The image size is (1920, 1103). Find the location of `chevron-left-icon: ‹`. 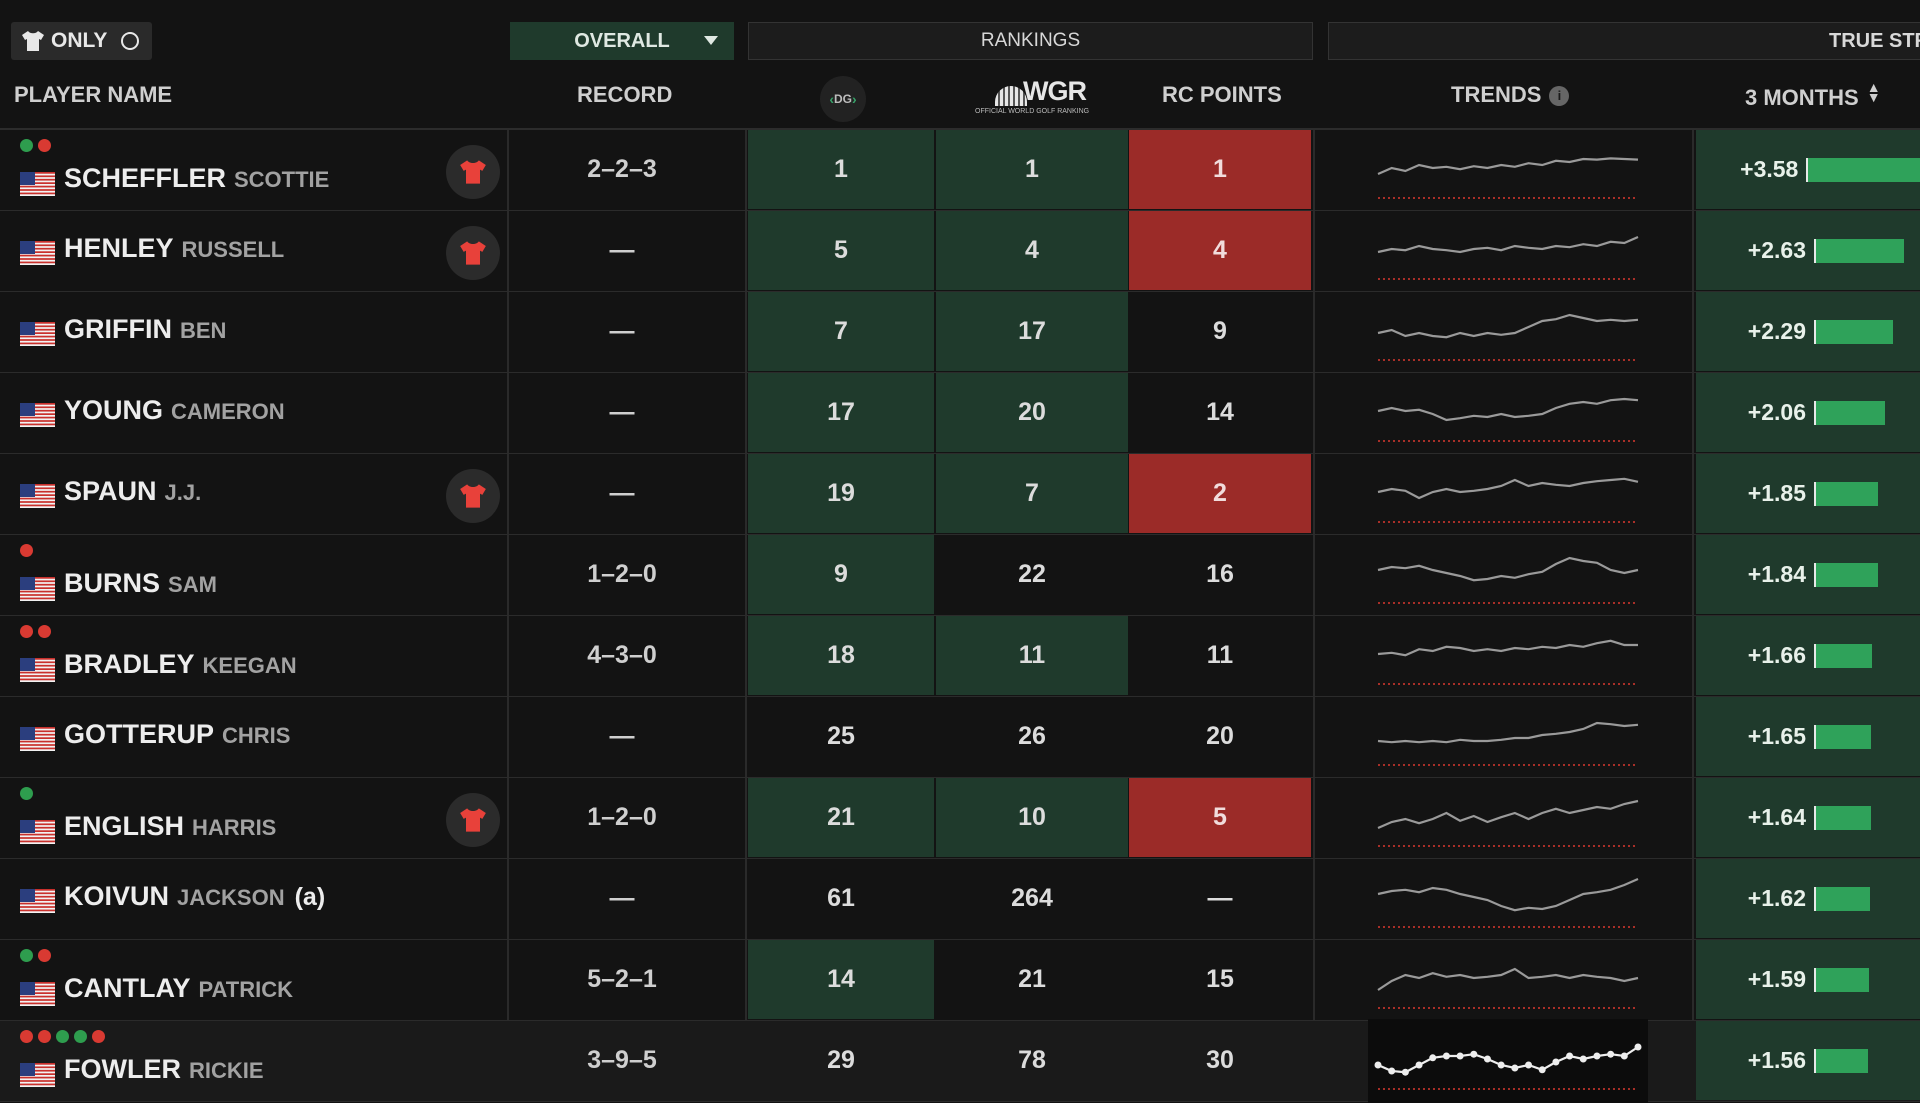

chevron-left-icon: ‹ is located at coordinates (831, 99).